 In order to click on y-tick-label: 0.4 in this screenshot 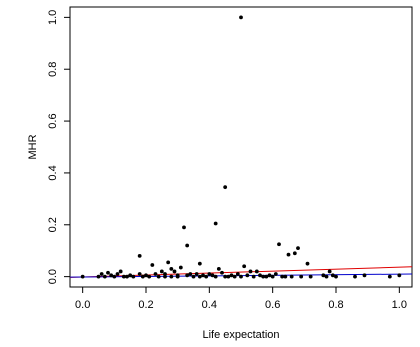, I will do `click(53, 172)`.